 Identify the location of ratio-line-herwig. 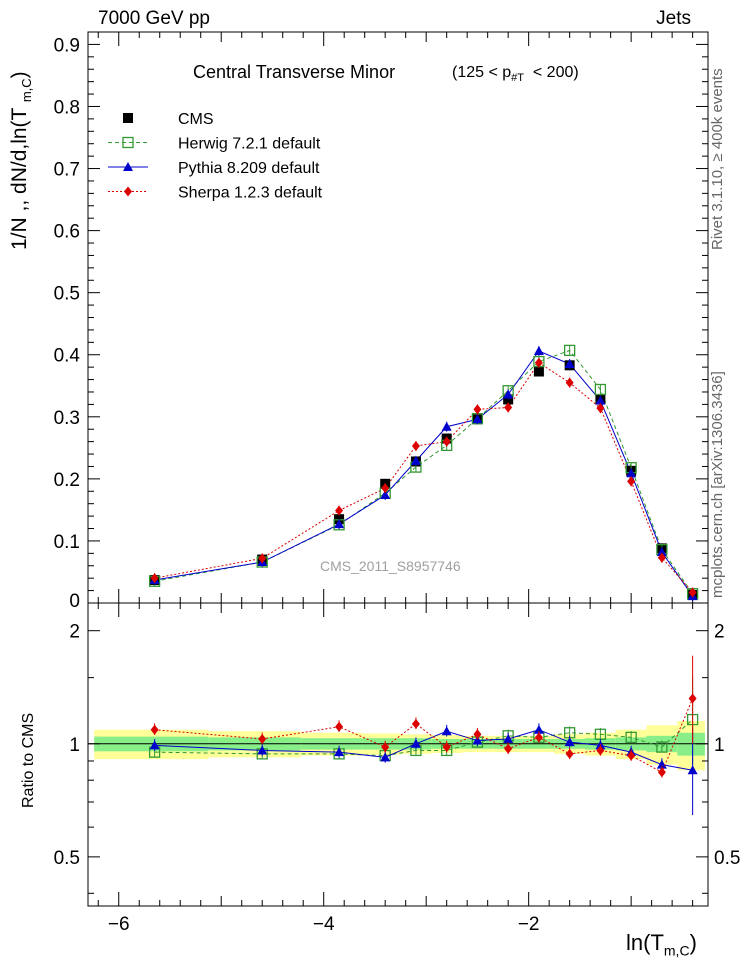
(423, 738).